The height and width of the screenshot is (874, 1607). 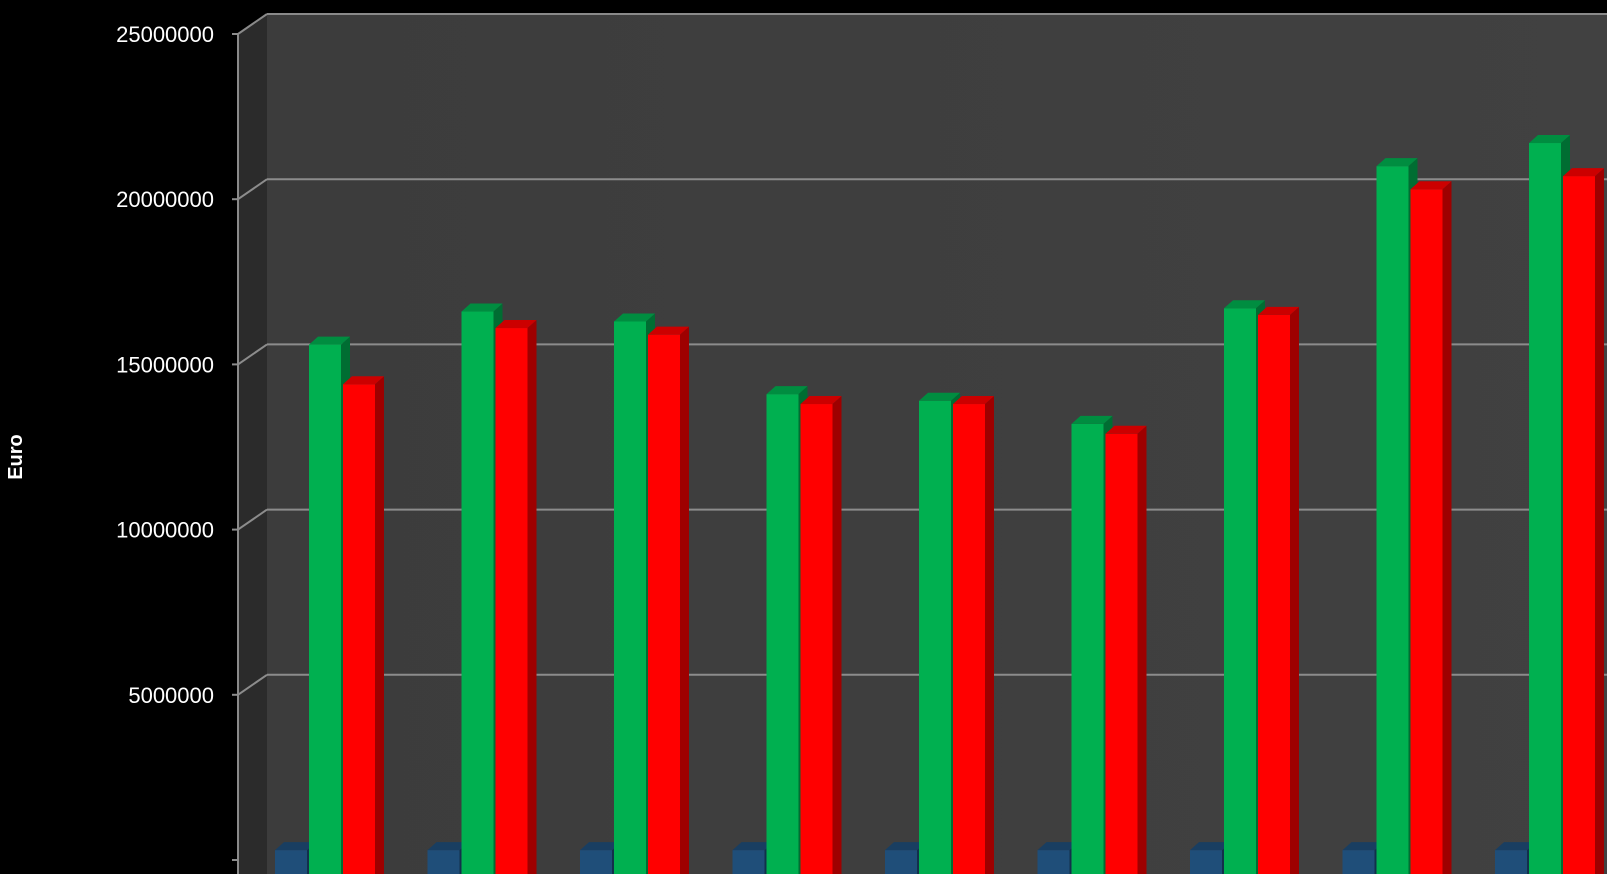 What do you see at coordinates (816, 639) in the screenshot?
I see `bar-series3-4-front` at bounding box center [816, 639].